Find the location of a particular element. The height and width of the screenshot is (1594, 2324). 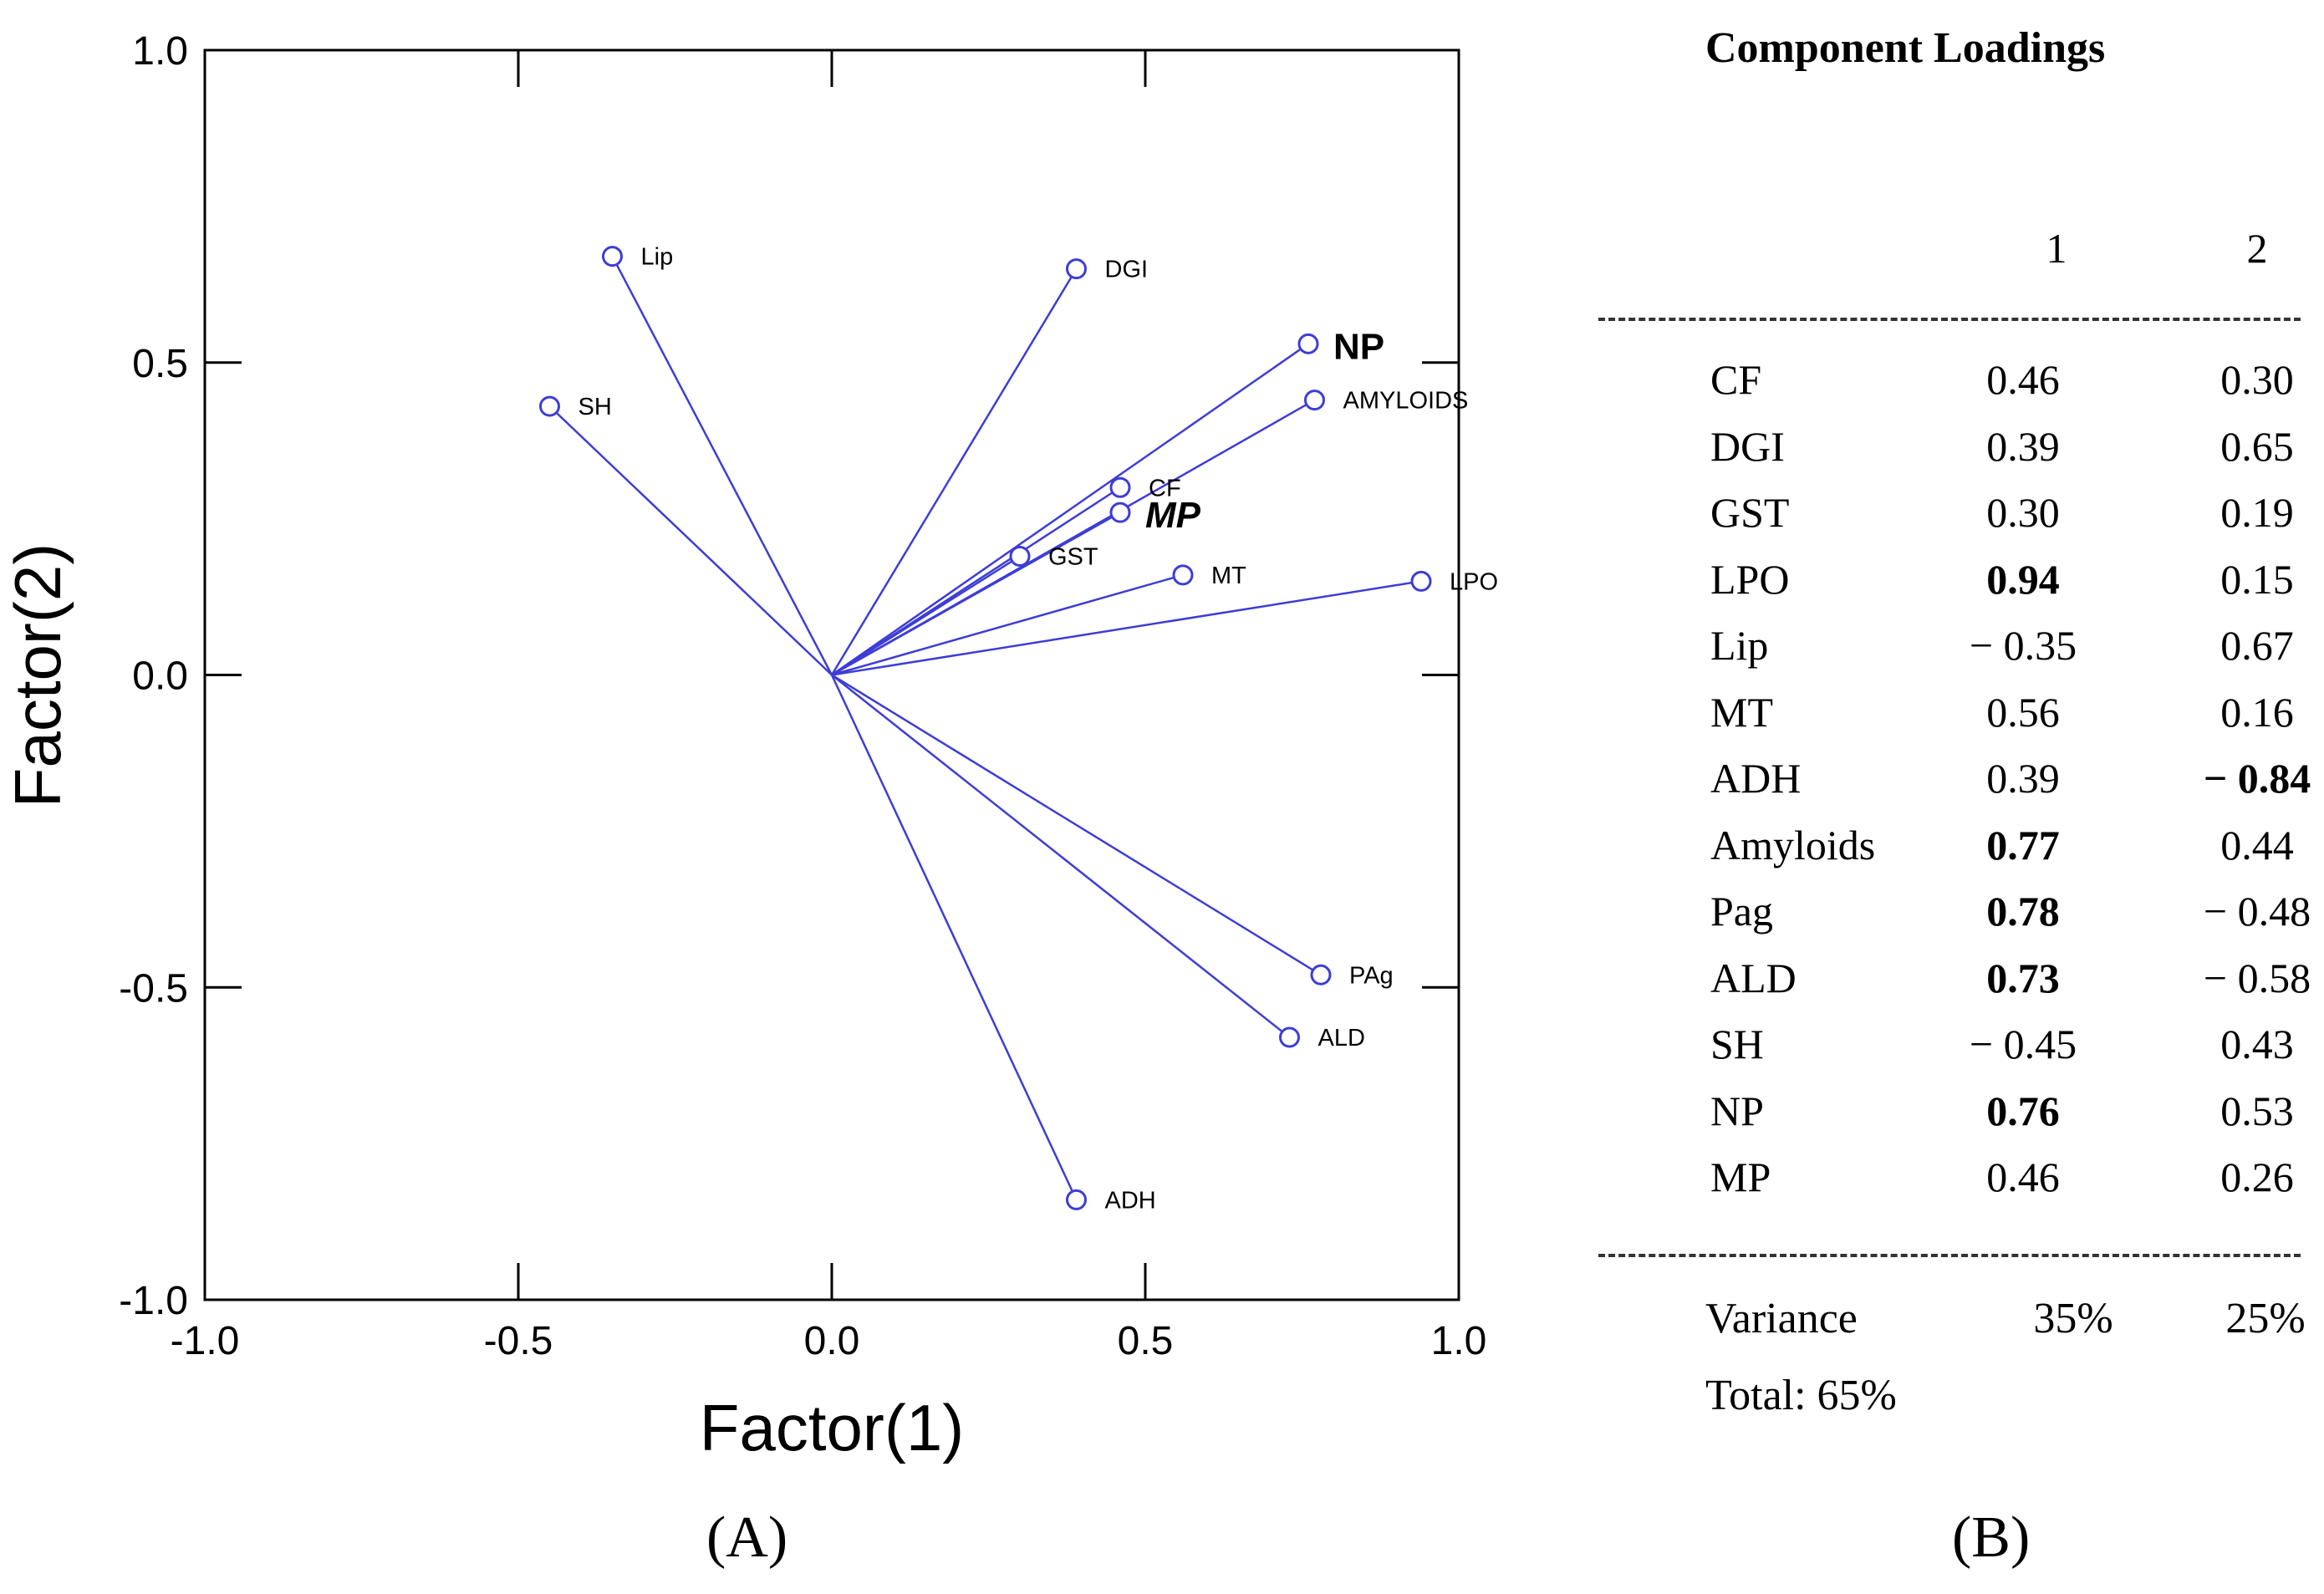

x-axis-title: Factor(1) is located at coordinates (832, 1428).